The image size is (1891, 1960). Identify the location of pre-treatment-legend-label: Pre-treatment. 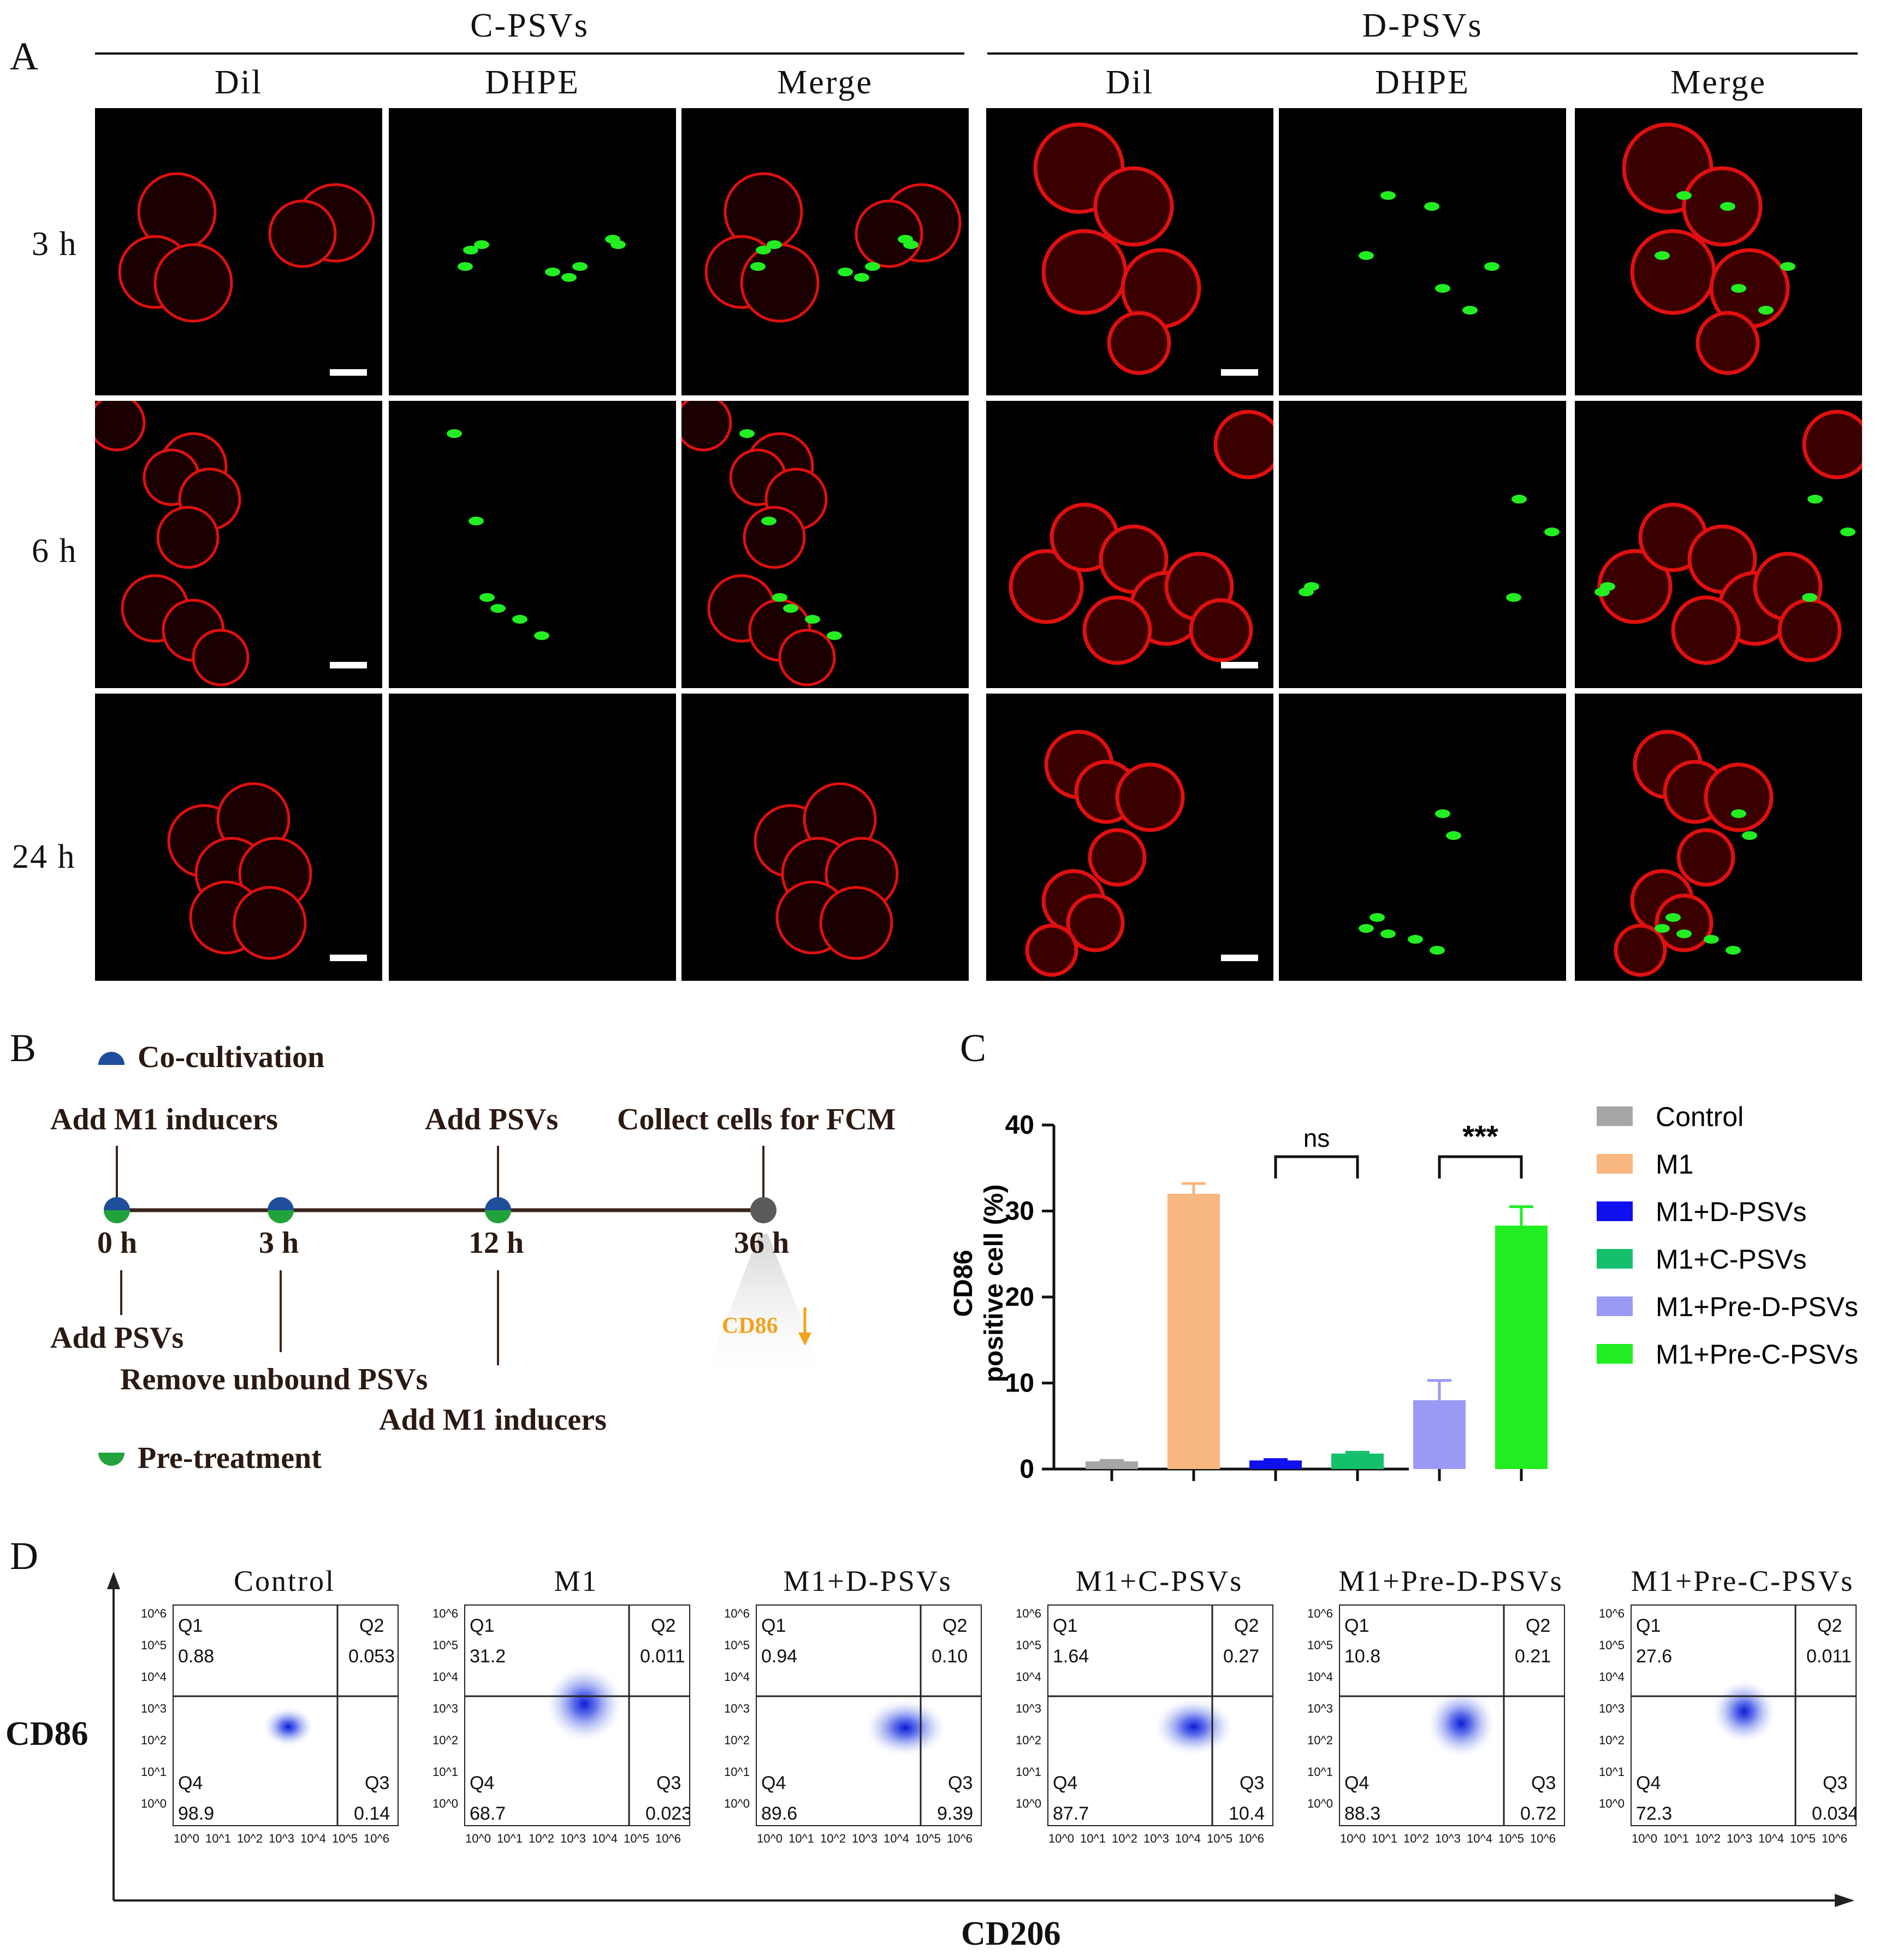
(230, 1458).